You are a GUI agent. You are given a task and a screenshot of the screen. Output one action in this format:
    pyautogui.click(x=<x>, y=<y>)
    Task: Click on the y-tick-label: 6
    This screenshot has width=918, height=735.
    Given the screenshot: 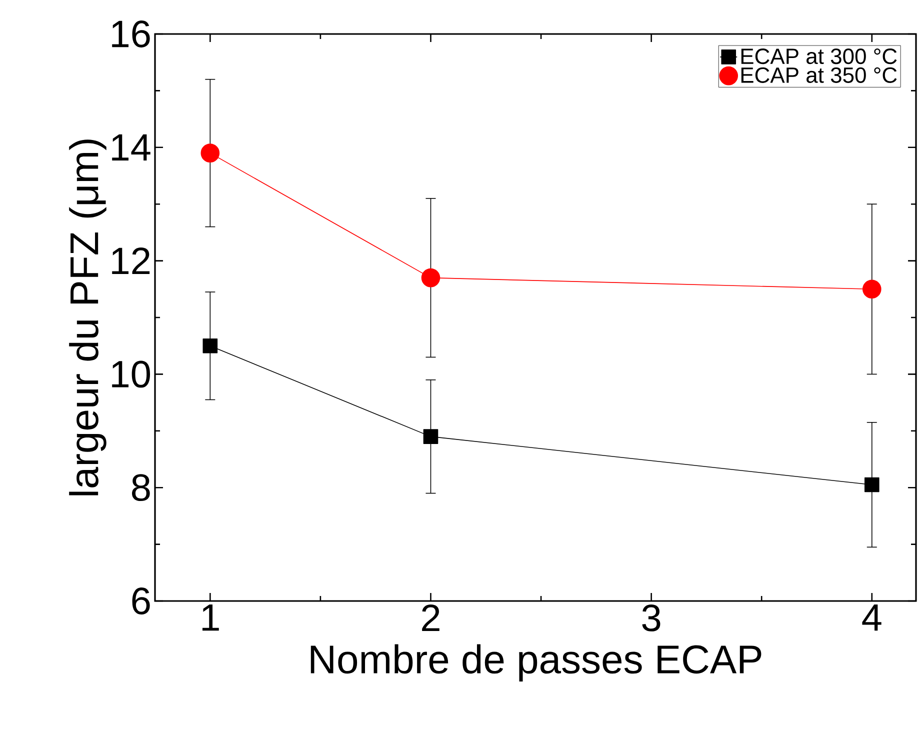 What is the action you would take?
    pyautogui.click(x=141, y=601)
    